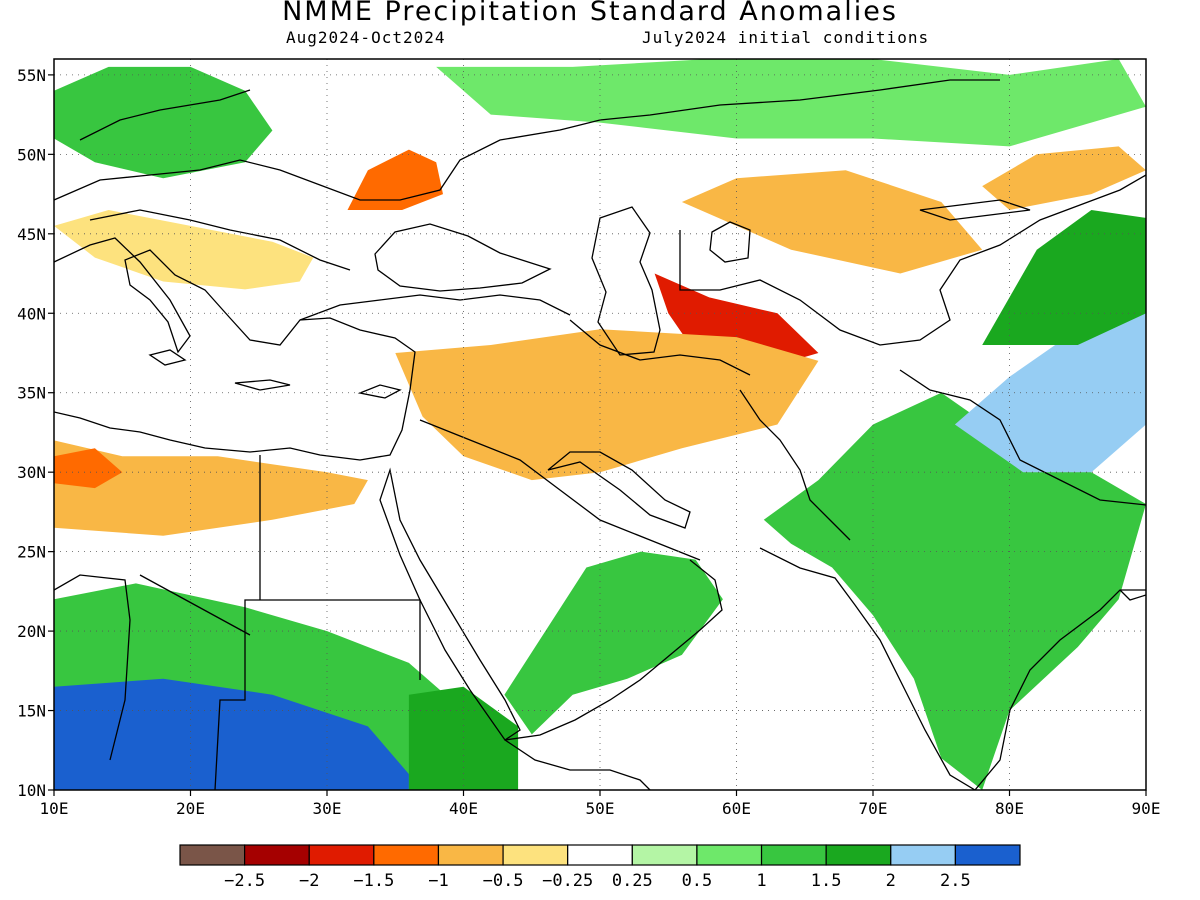  Describe the element at coordinates (54, 808) in the screenshot. I see `lon-tick-label: 10E` at that location.